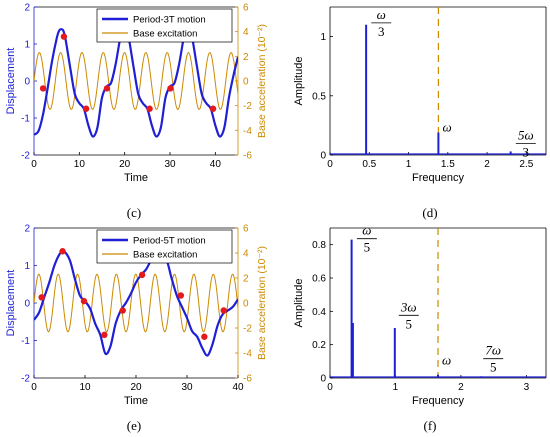 The image size is (550, 437). What do you see at coordinates (429, 212) in the screenshot?
I see `panel-label-d: (d)` at bounding box center [429, 212].